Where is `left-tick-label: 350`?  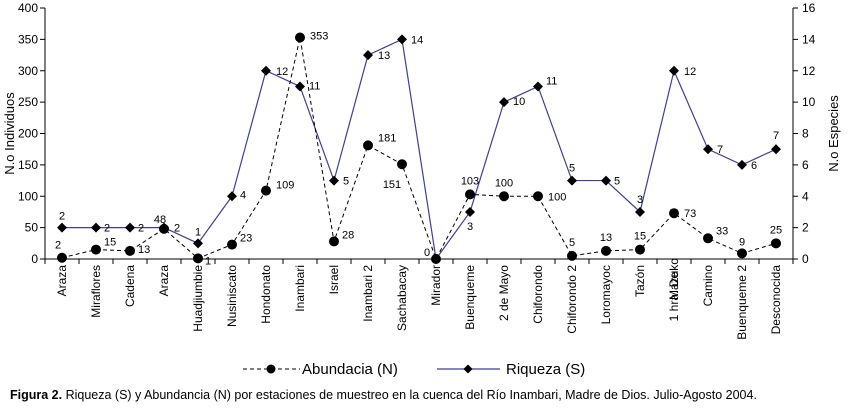
left-tick-label: 350 is located at coordinates (28, 39).